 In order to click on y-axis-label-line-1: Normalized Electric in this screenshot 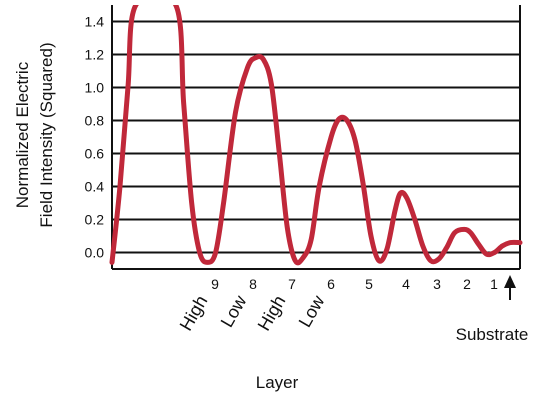, I will do `click(22, 134)`.